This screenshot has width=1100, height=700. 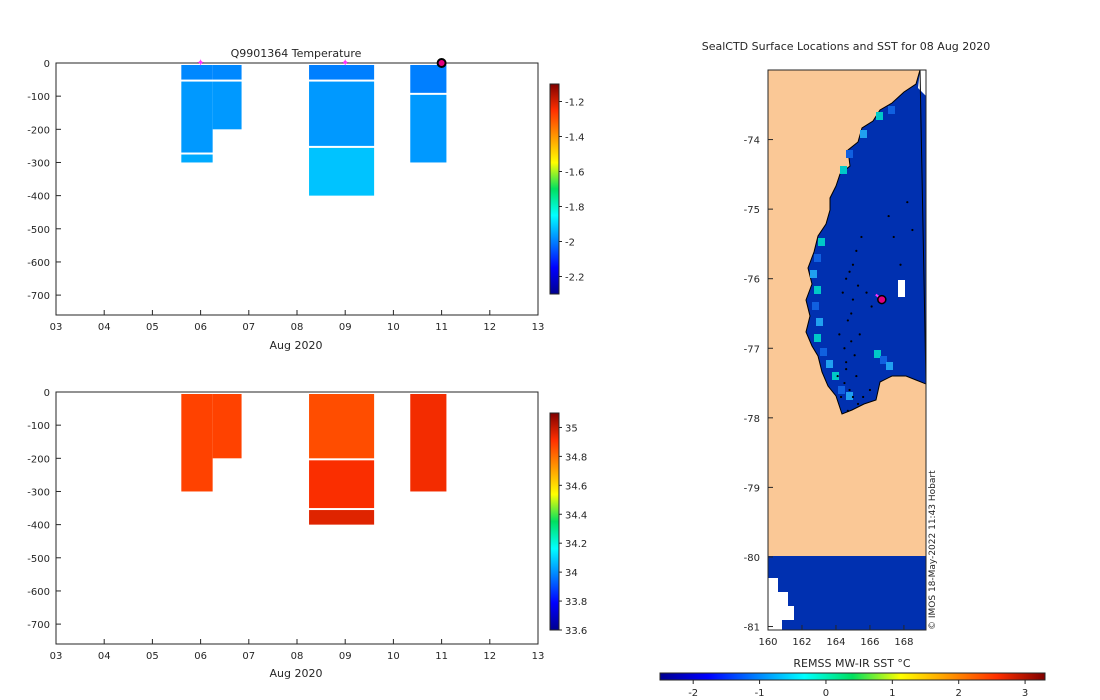 I want to click on temperature-y-tick-label: -100, so click(x=38, y=97).